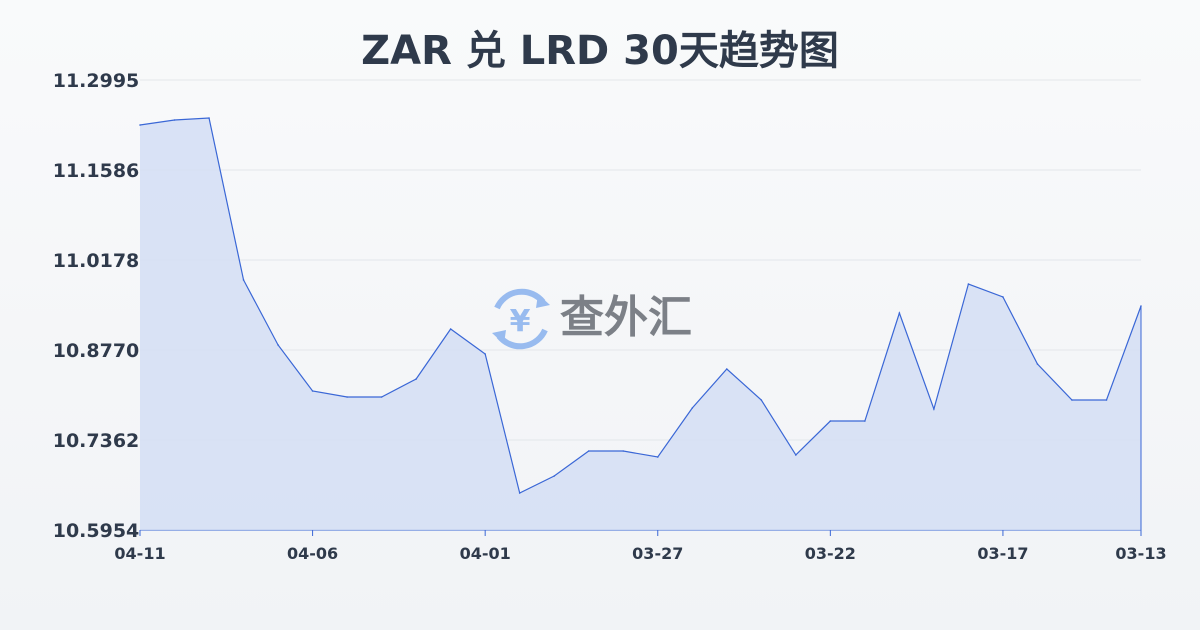 The height and width of the screenshot is (630, 1200). Describe the element at coordinates (96, 531) in the screenshot. I see `y-tick-label: 10.5954` at that location.